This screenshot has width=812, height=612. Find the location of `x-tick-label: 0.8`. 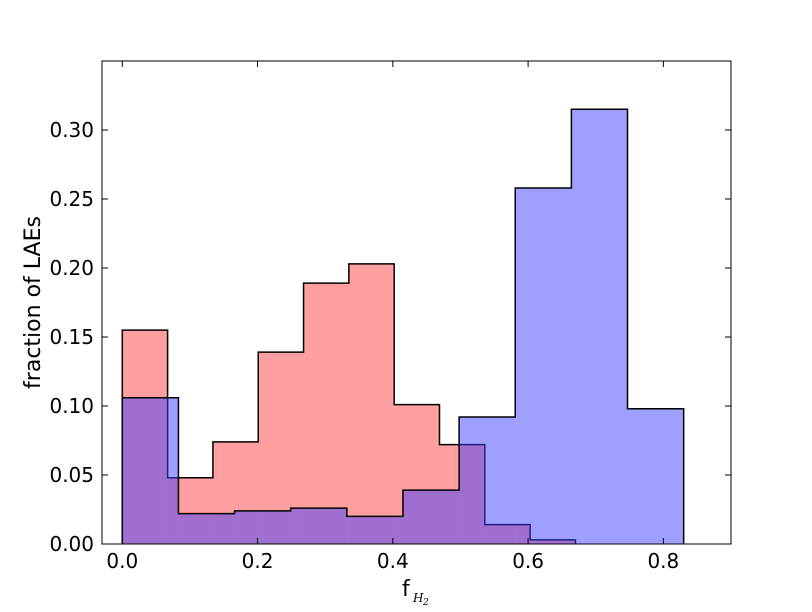

x-tick-label: 0.8 is located at coordinates (663, 561).